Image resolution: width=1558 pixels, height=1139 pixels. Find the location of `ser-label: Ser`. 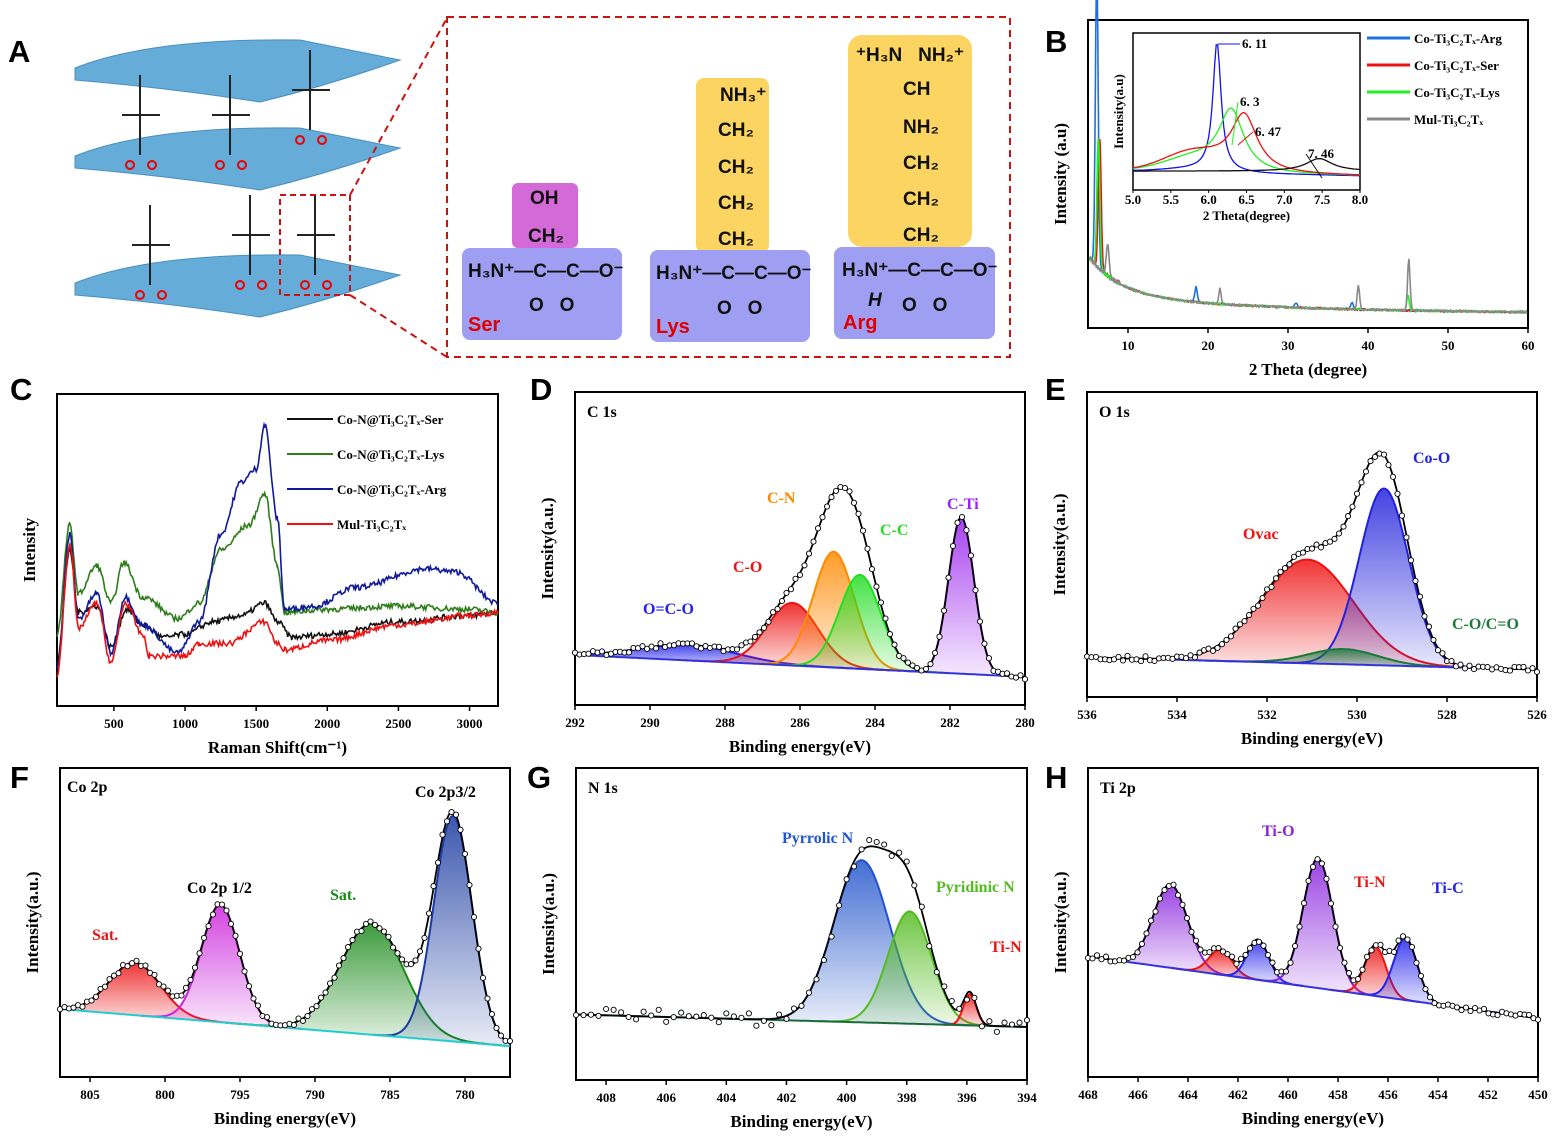

ser-label: Ser is located at coordinates (484, 325).